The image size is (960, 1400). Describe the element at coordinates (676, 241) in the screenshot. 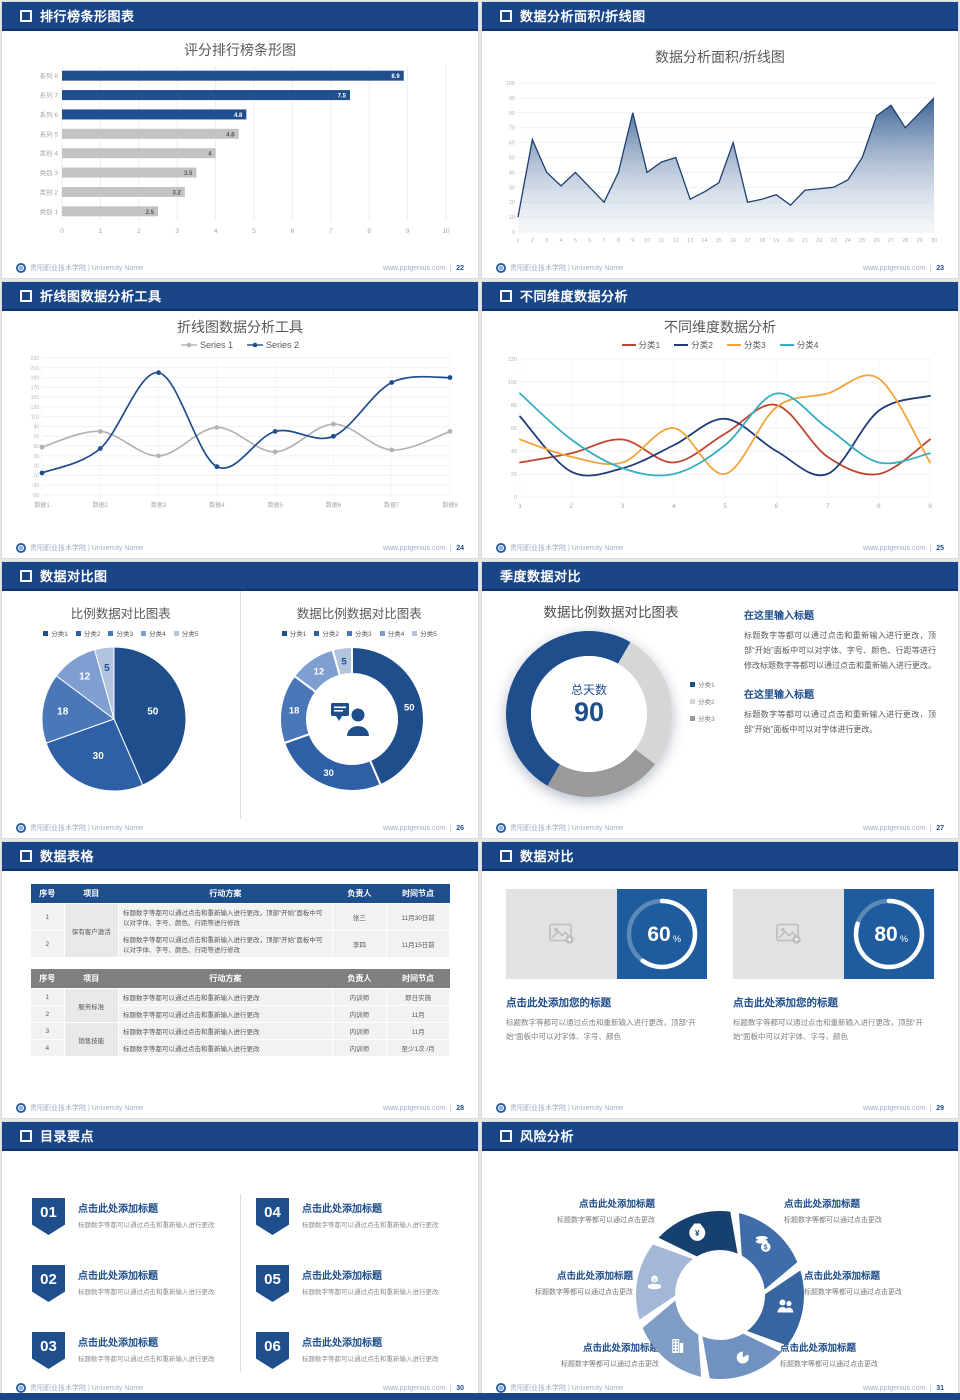

I see `svg-text: 12` at that location.